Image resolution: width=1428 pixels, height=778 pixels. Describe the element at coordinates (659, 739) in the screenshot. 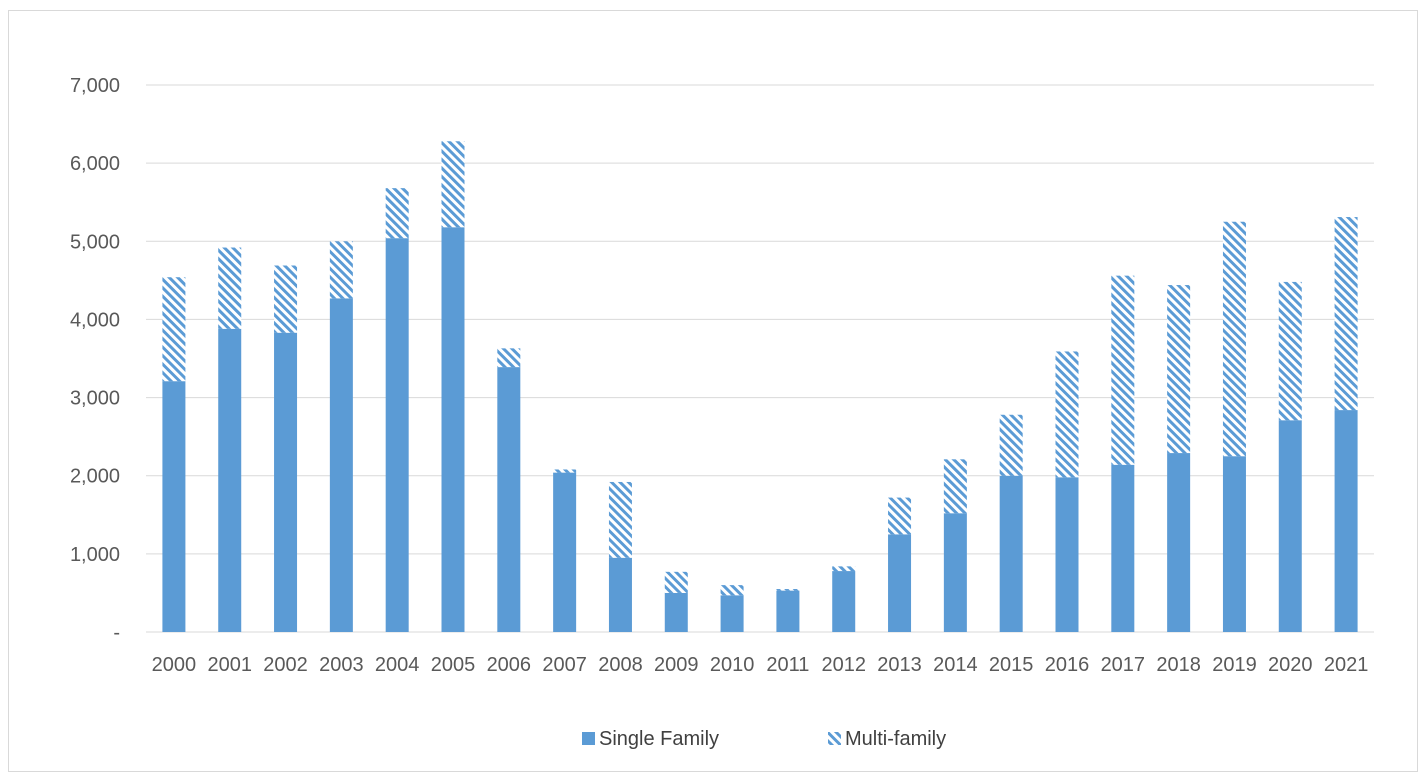

I see `legend-label-single-family: Single Family` at that location.